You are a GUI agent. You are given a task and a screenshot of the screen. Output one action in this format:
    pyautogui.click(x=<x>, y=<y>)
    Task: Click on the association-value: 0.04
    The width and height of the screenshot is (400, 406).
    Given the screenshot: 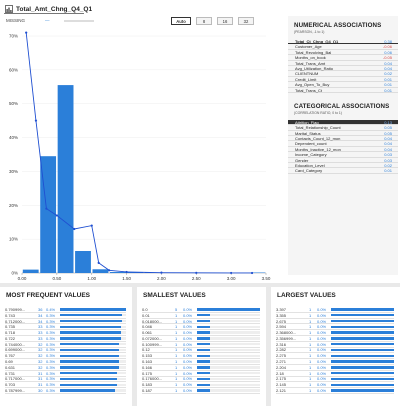 What is the action you would take?
    pyautogui.click(x=388, y=68)
    